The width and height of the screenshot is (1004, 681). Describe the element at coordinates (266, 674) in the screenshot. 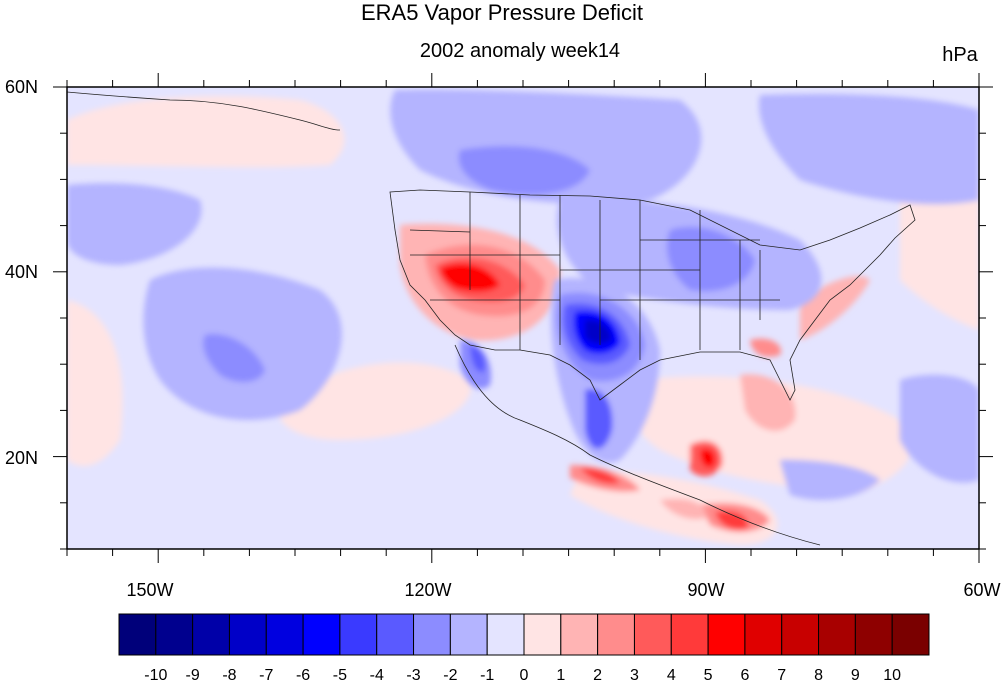

I see `colorbar-label: -7` at that location.